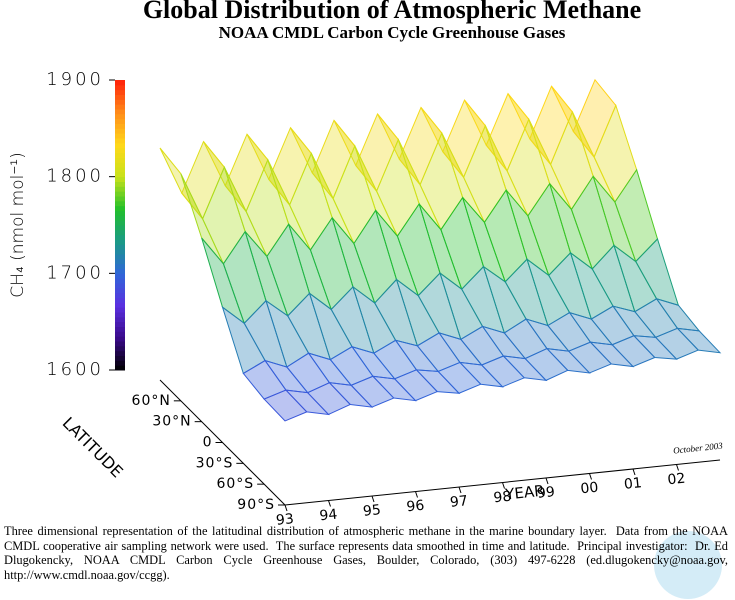 The height and width of the screenshot is (600, 735). Describe the element at coordinates (208, 443) in the screenshot. I see `y-tick-label: 0` at that location.